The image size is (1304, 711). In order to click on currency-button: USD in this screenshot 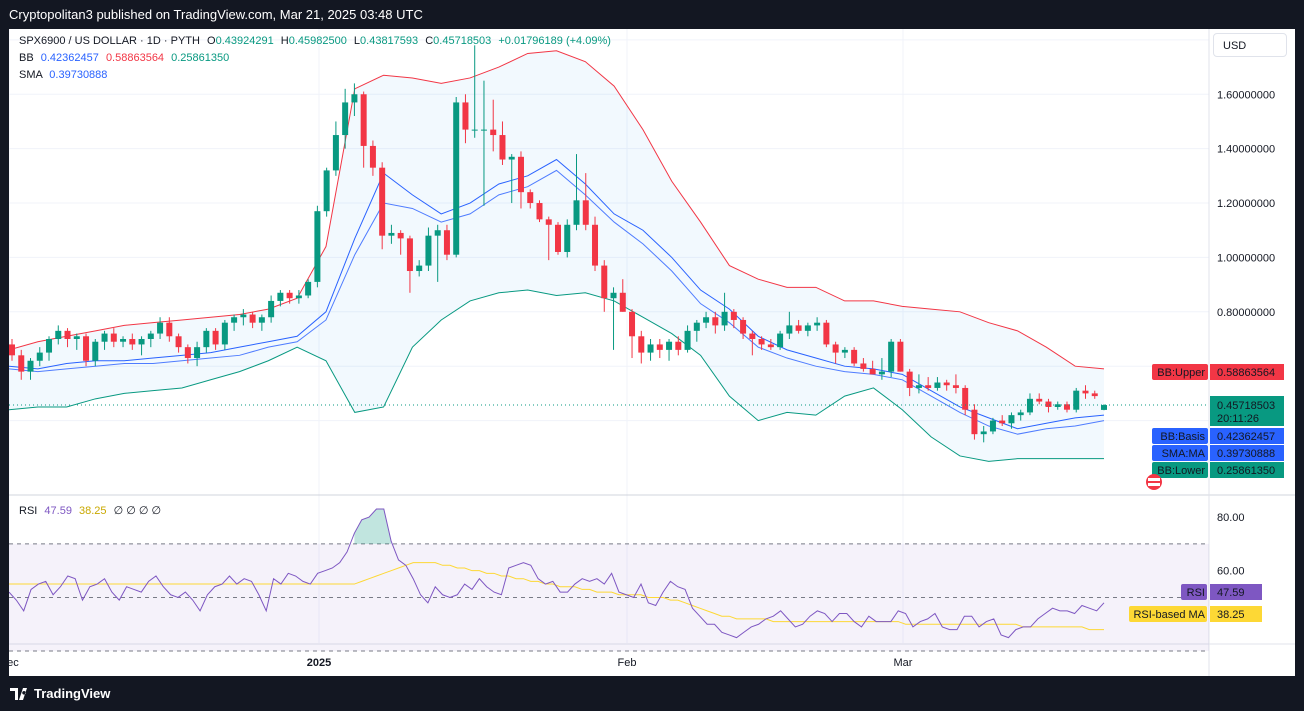, I will do `click(1250, 45)`.